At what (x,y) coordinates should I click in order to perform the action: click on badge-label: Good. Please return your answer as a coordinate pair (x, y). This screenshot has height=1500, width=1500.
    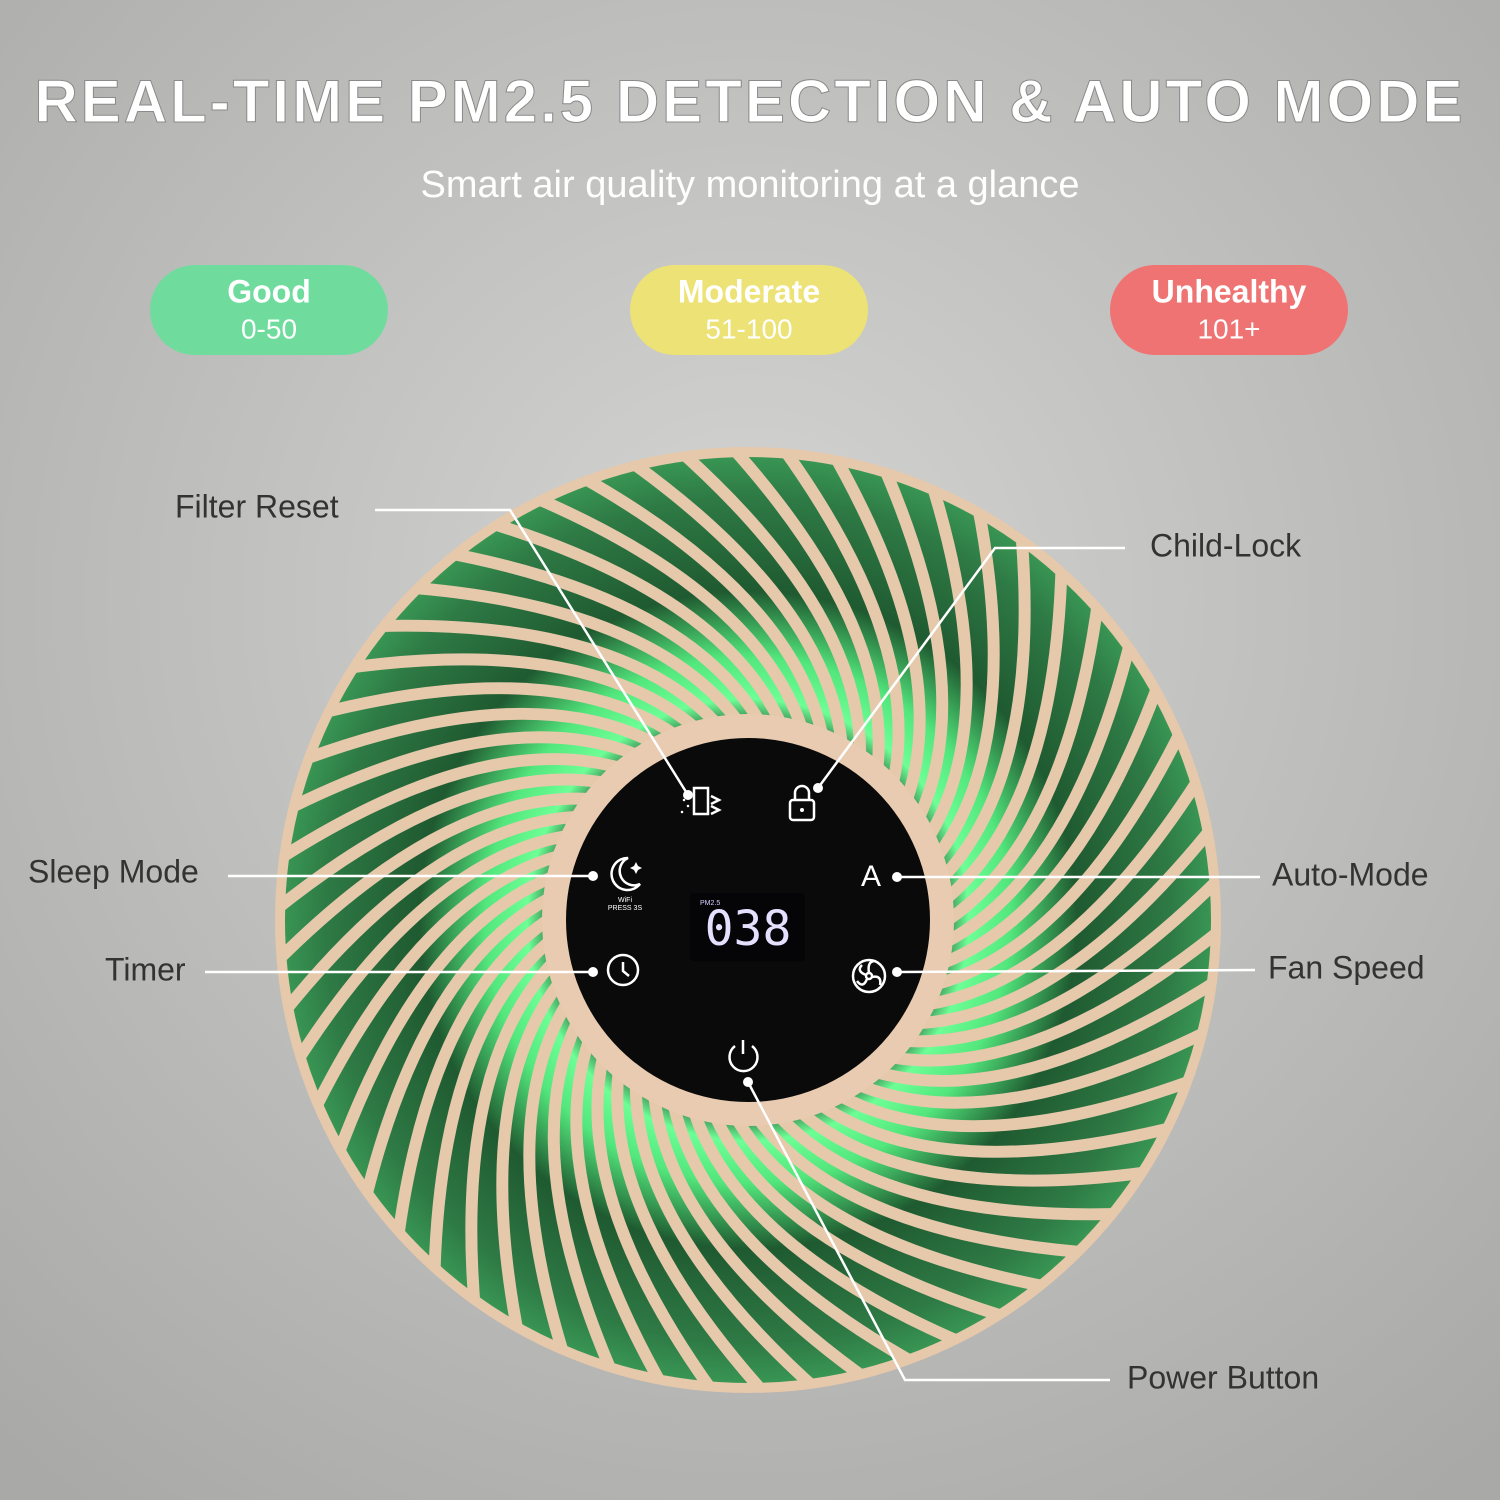
    Looking at the image, I should click on (269, 291).